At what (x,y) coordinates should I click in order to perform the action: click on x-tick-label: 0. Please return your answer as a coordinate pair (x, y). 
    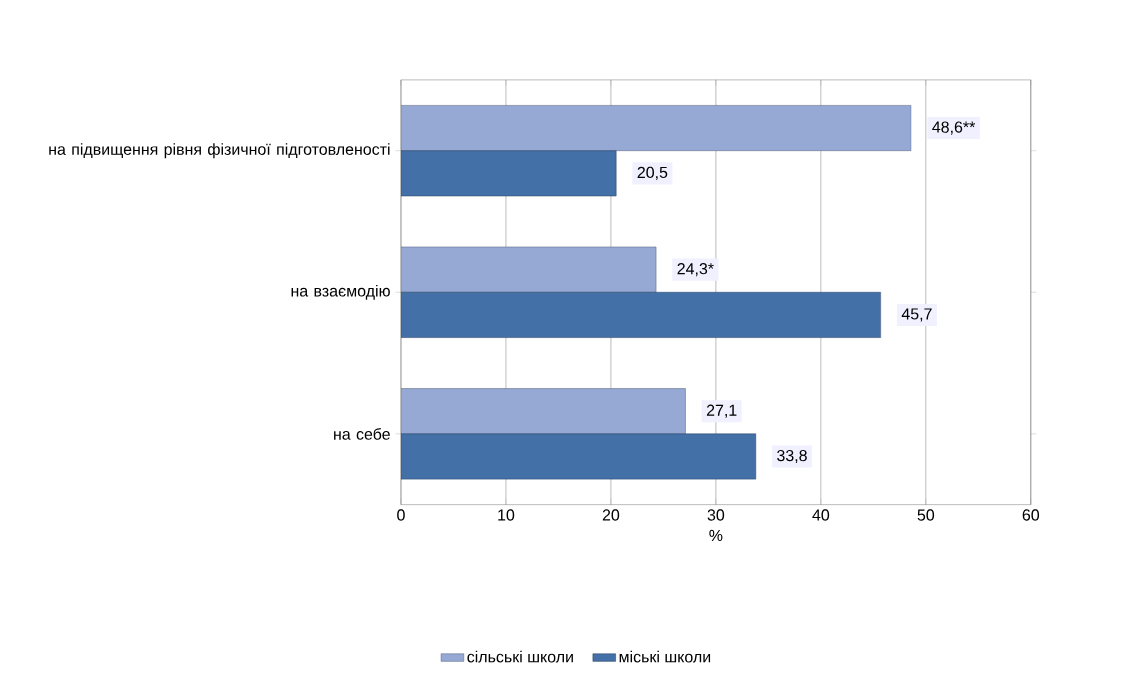
    Looking at the image, I should click on (401, 515).